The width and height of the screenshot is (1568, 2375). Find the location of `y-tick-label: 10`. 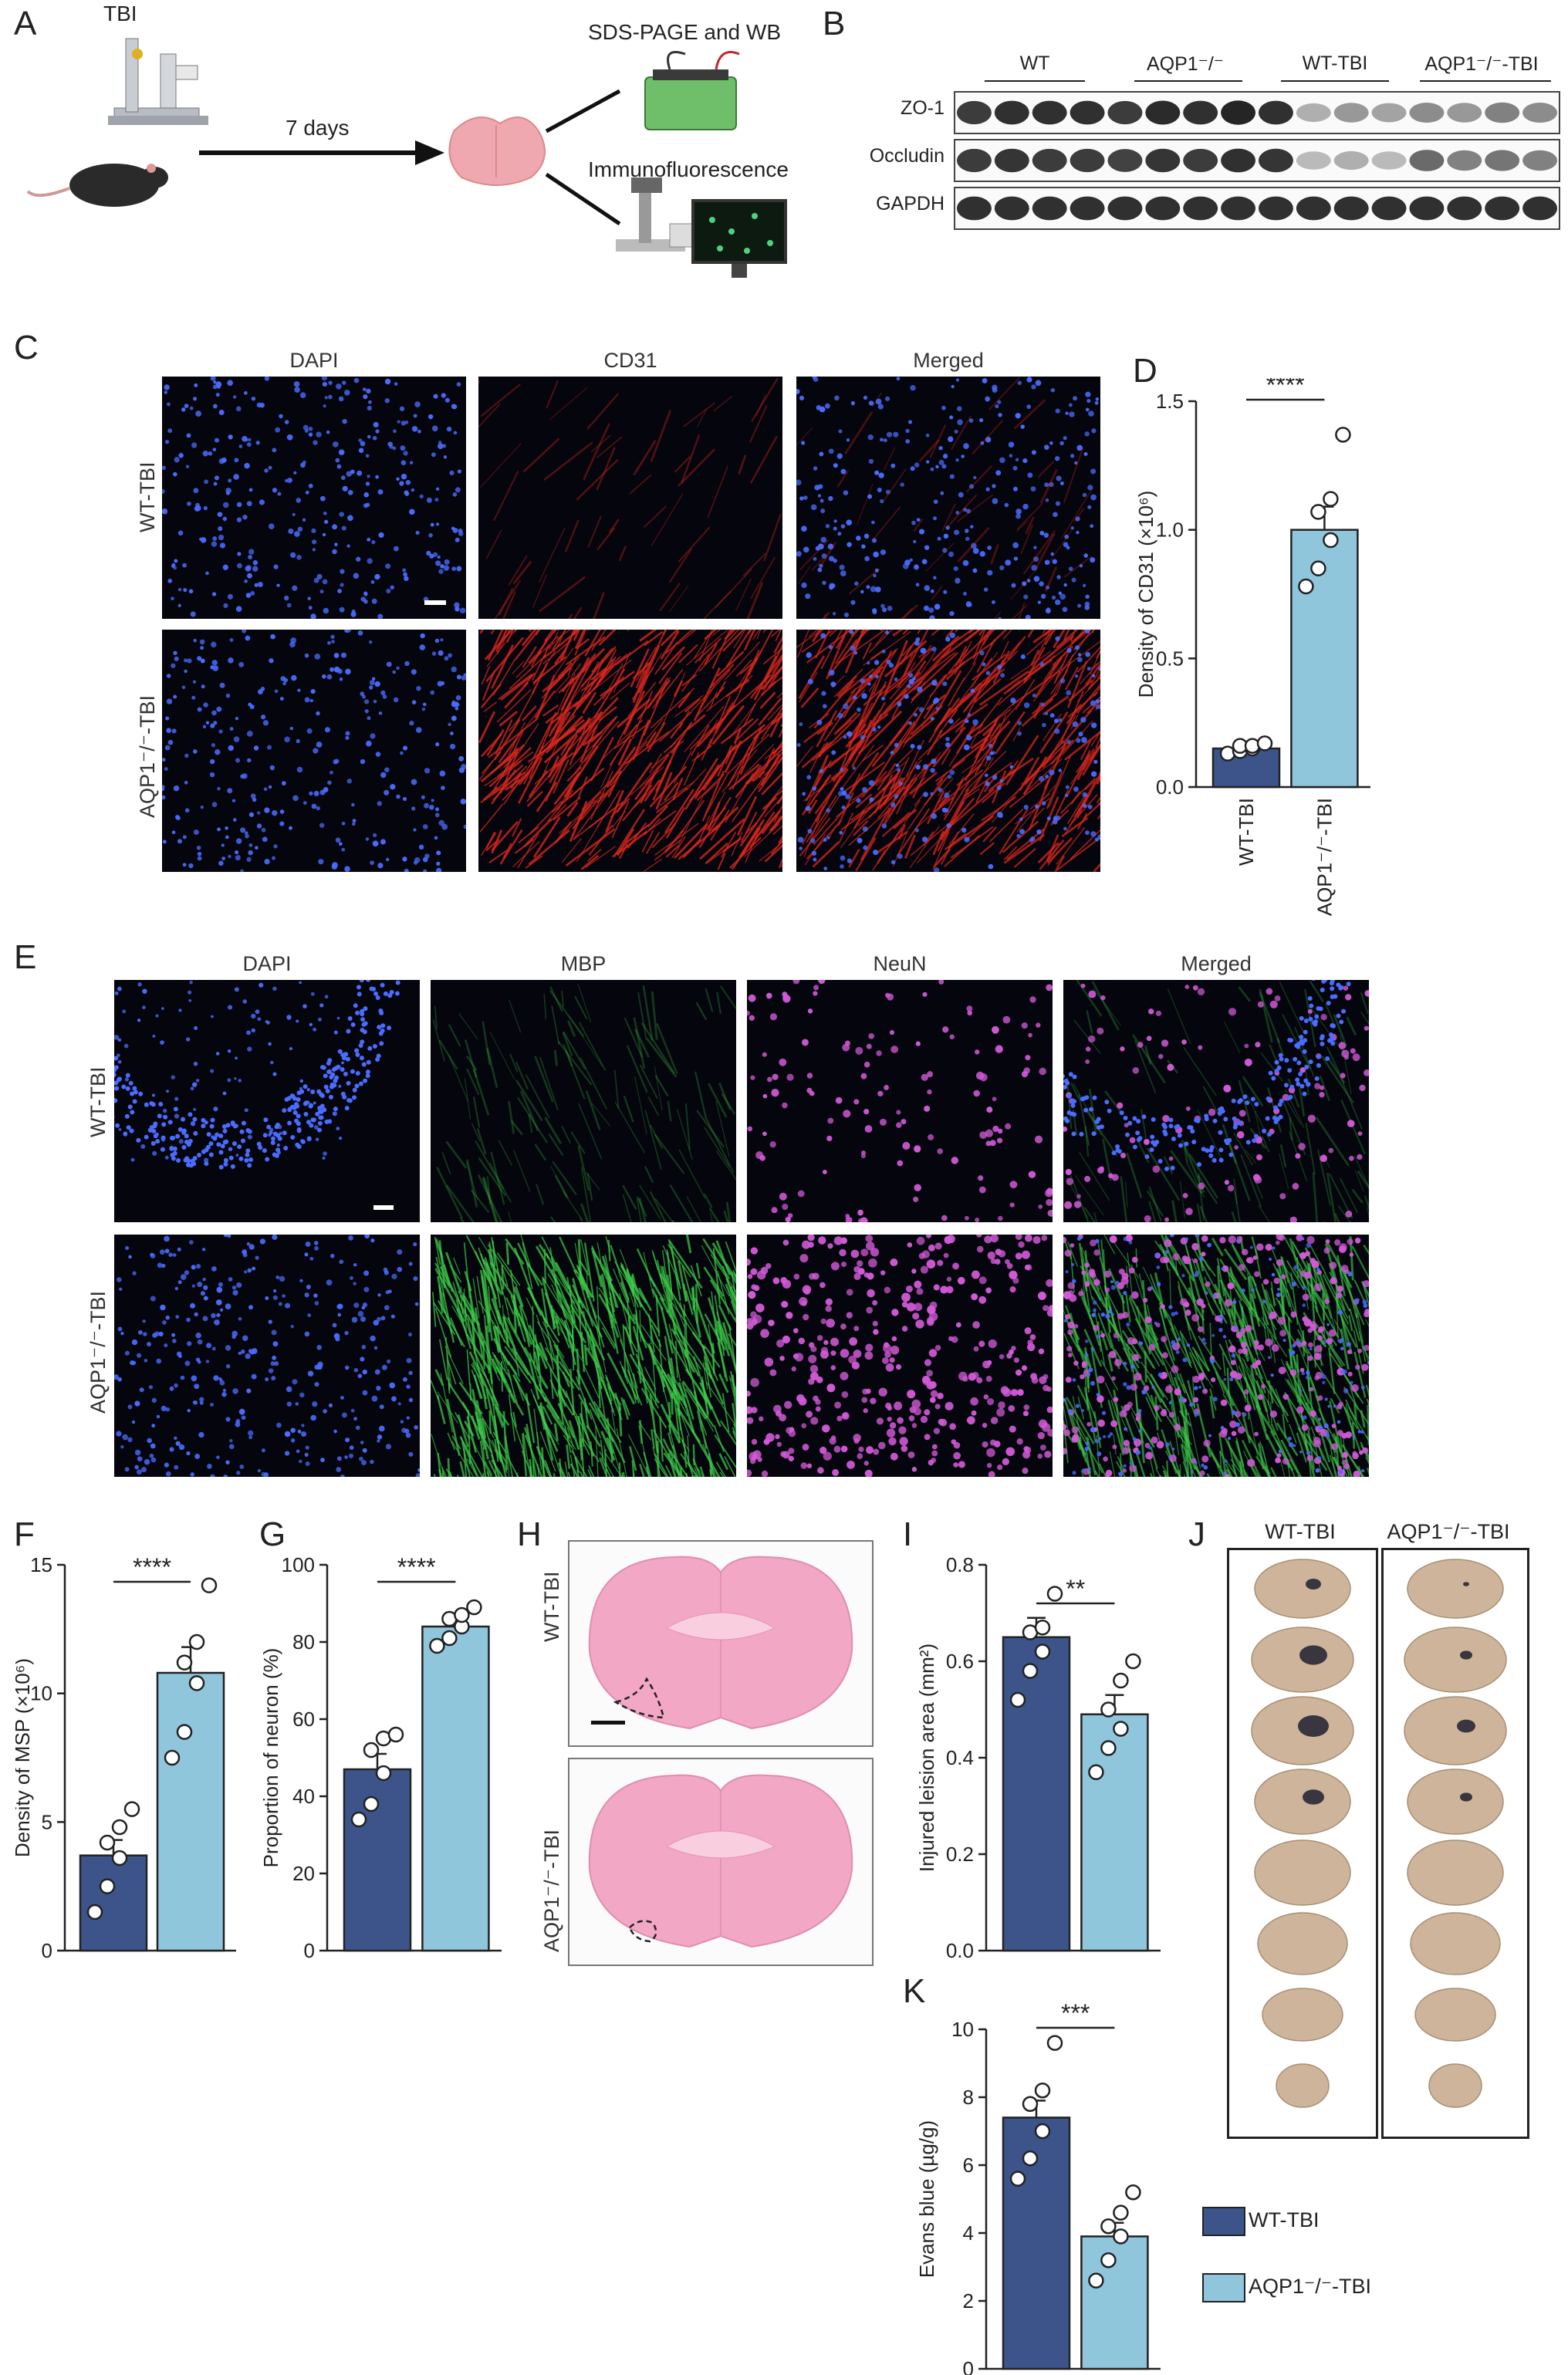

y-tick-label: 10 is located at coordinates (962, 2029).